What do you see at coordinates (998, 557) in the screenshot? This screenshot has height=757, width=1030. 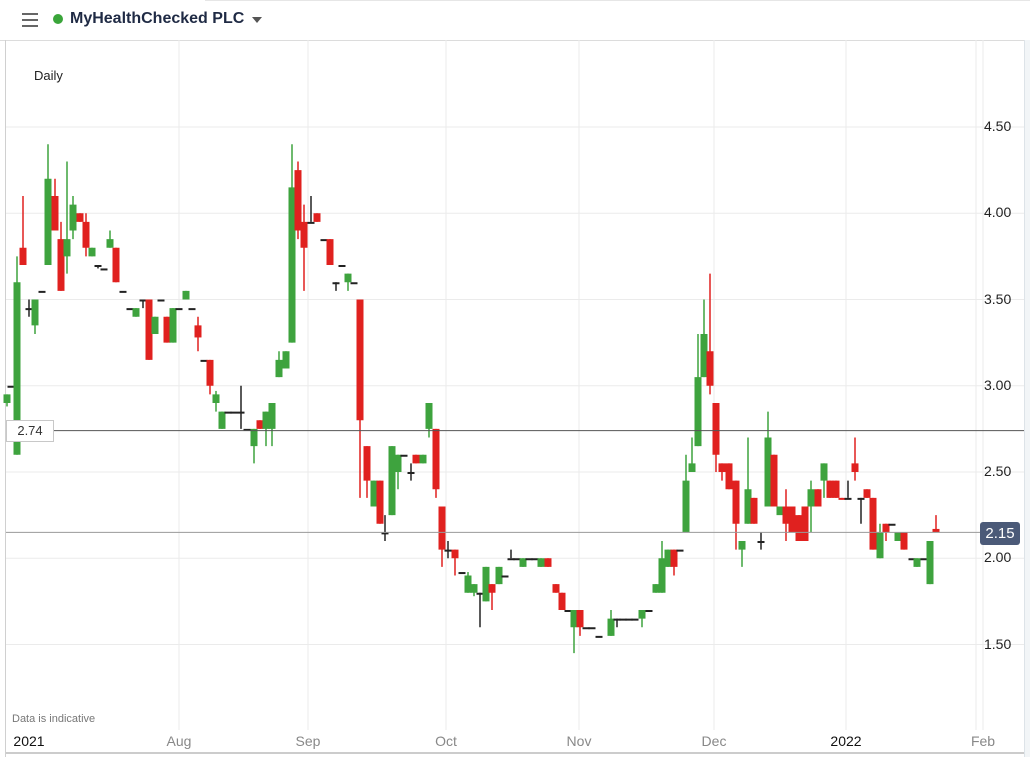 I see `y-tick-label: 2.00` at bounding box center [998, 557].